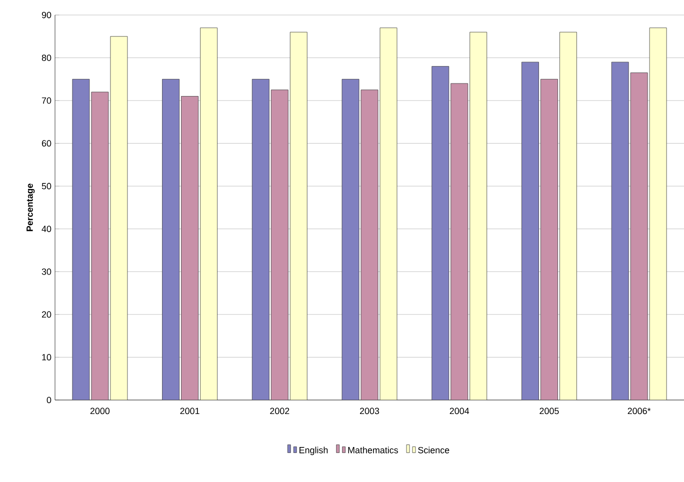 The height and width of the screenshot is (482, 684). What do you see at coordinates (639, 411) in the screenshot?
I see `x-tick-label: 2006*` at bounding box center [639, 411].